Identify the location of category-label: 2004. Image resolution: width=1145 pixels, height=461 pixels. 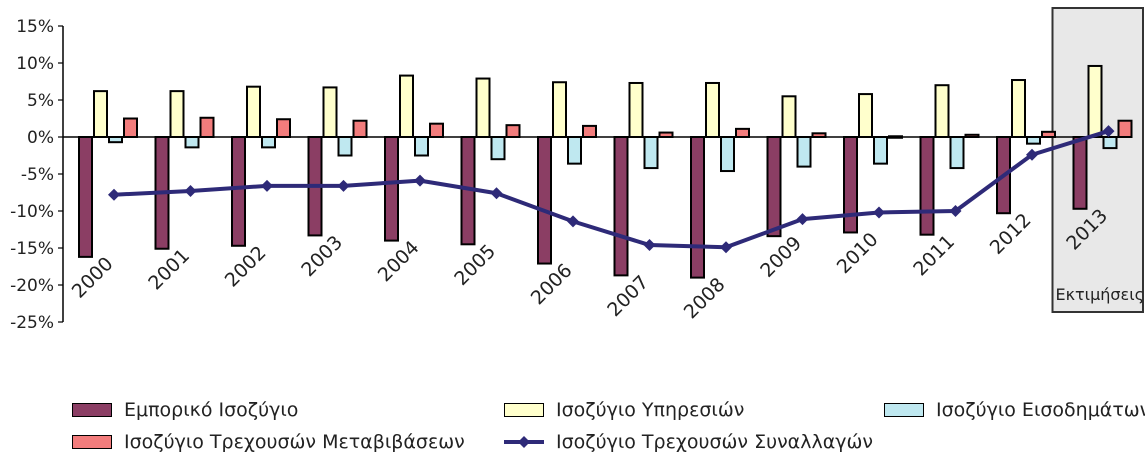
(399, 262).